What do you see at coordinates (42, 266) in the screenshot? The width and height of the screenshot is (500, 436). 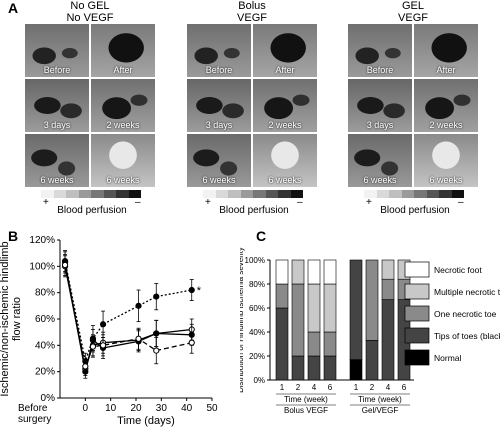 I see `y-tick-label: 100%` at bounding box center [42, 266].